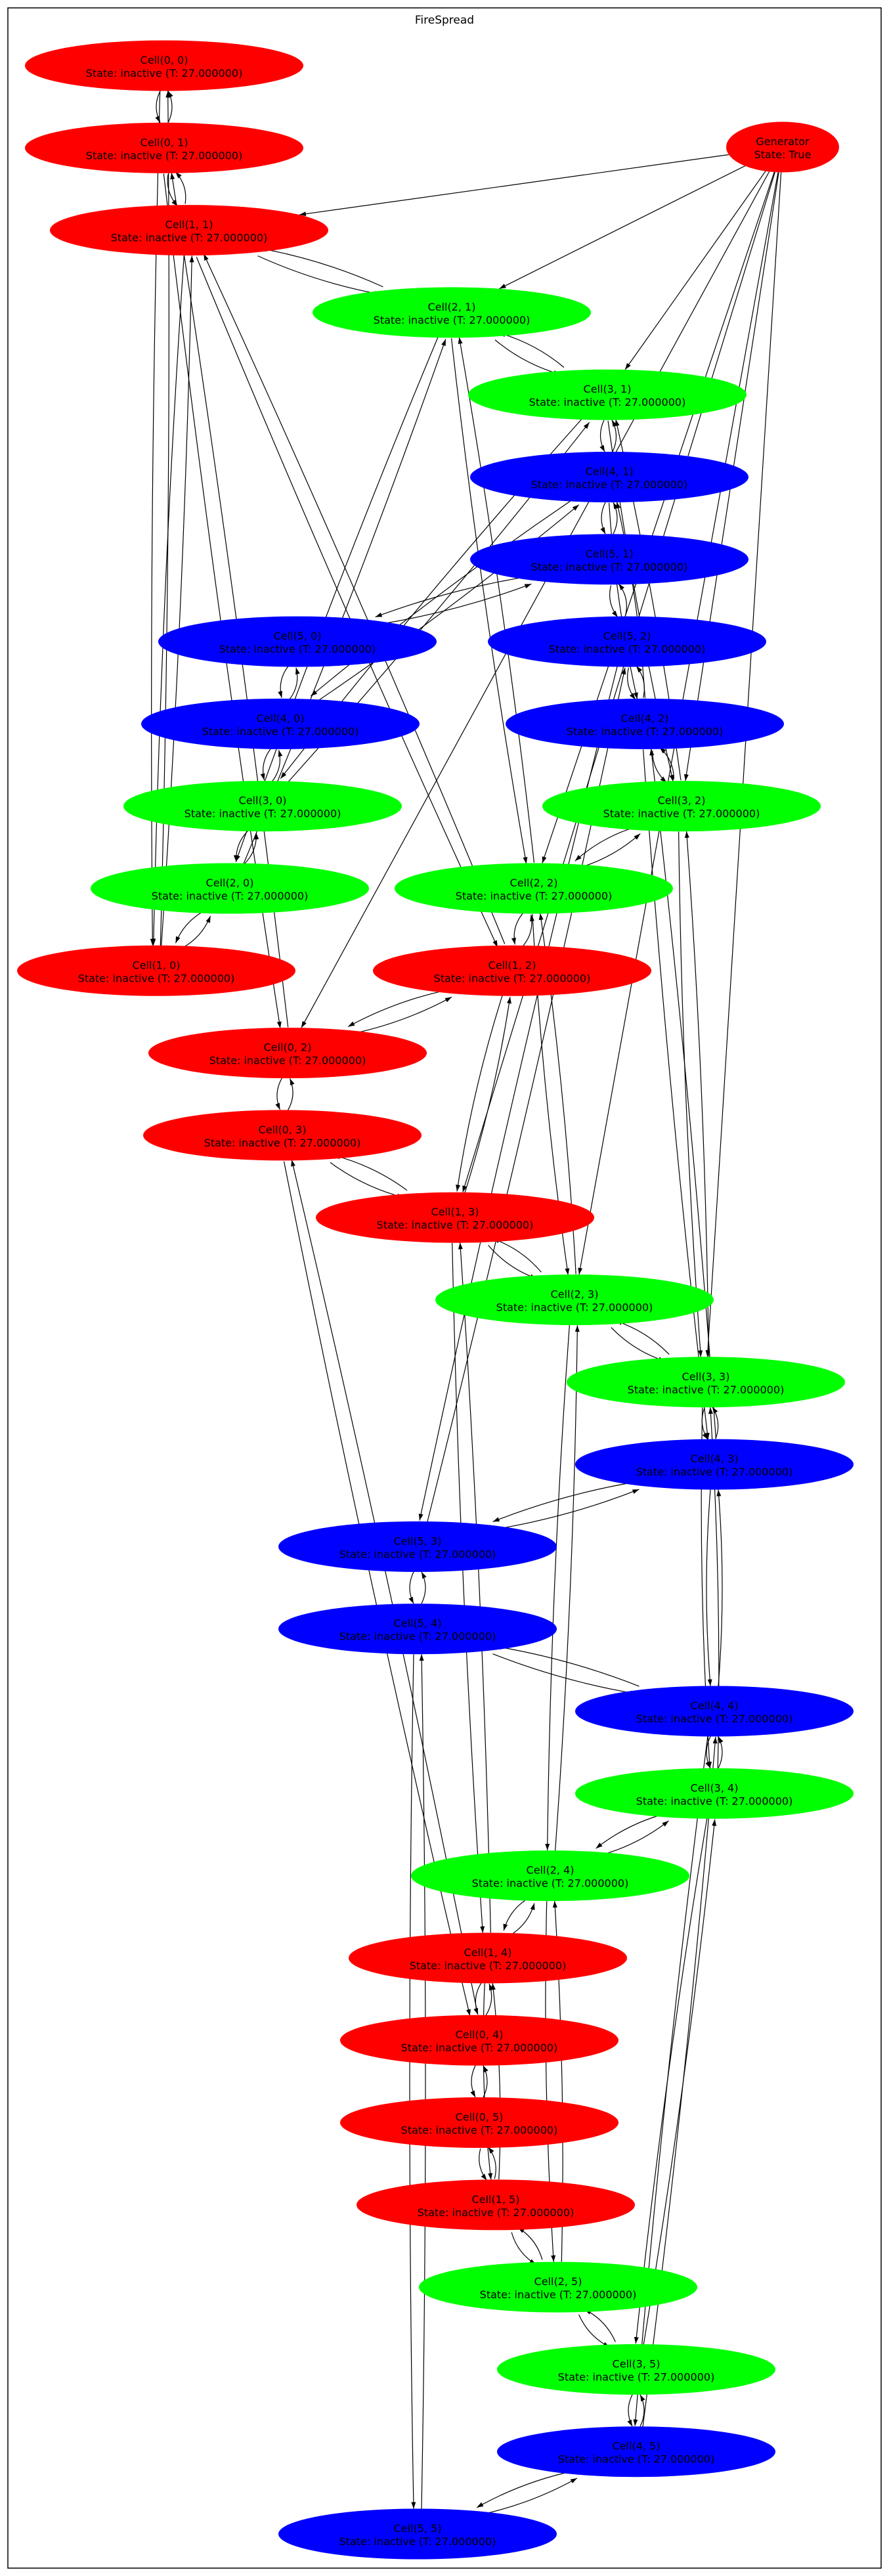 The height and width of the screenshot is (2576, 889). What do you see at coordinates (565, 1502) in the screenshot?
I see `edge-c43-to-c53` at bounding box center [565, 1502].